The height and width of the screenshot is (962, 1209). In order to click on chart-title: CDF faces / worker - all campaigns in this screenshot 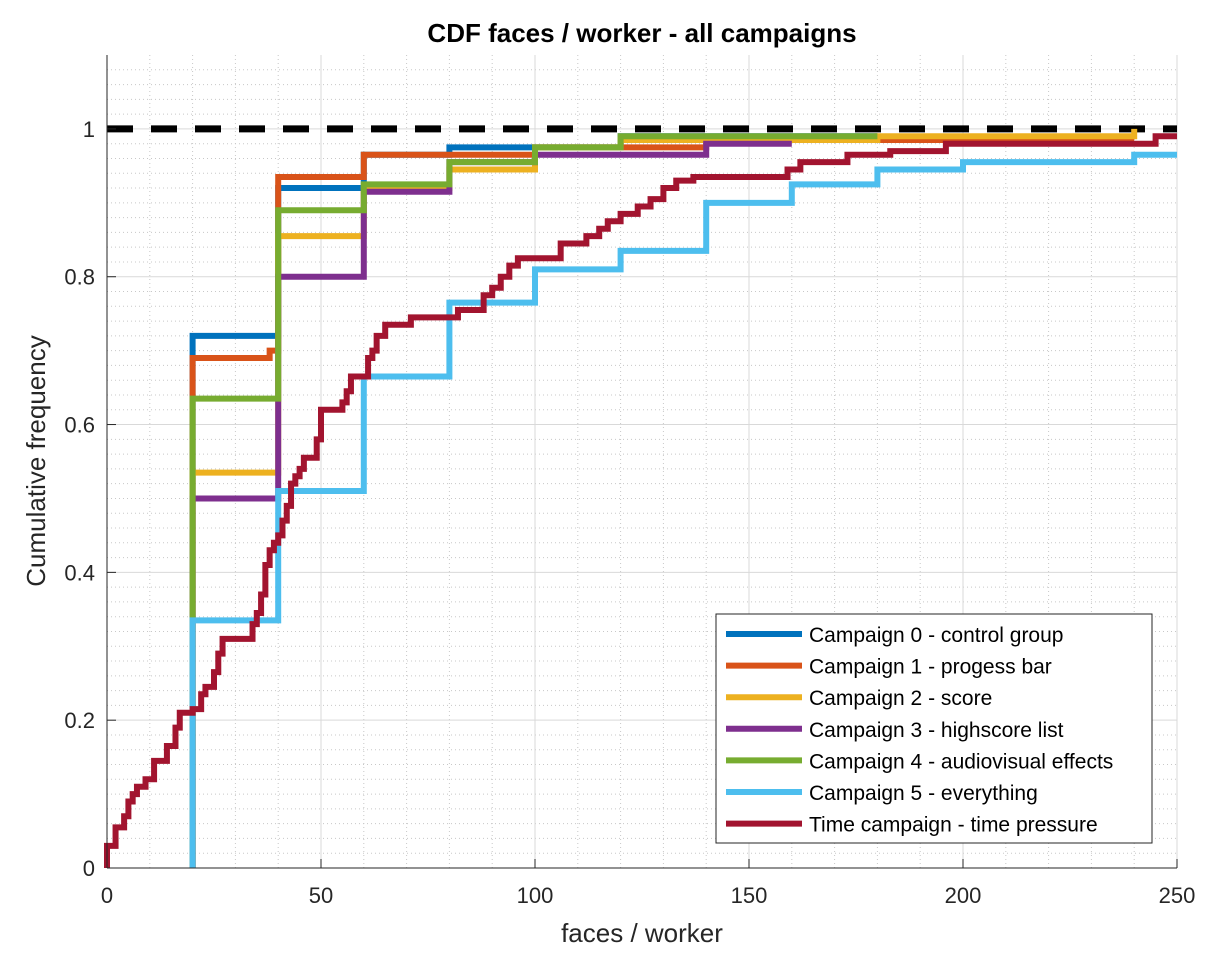, I will do `click(641, 33)`.